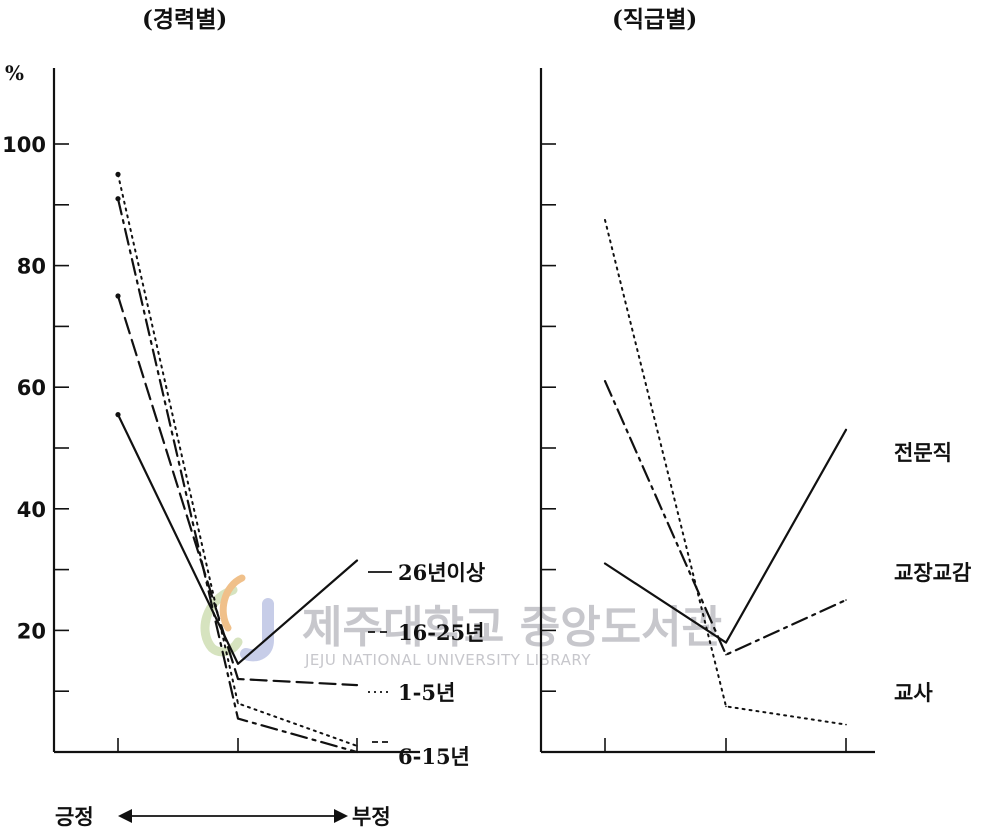 The image size is (1004, 832). Describe the element at coordinates (118, 174) in the screenshot. I see `data-point-1-5년-1` at that location.